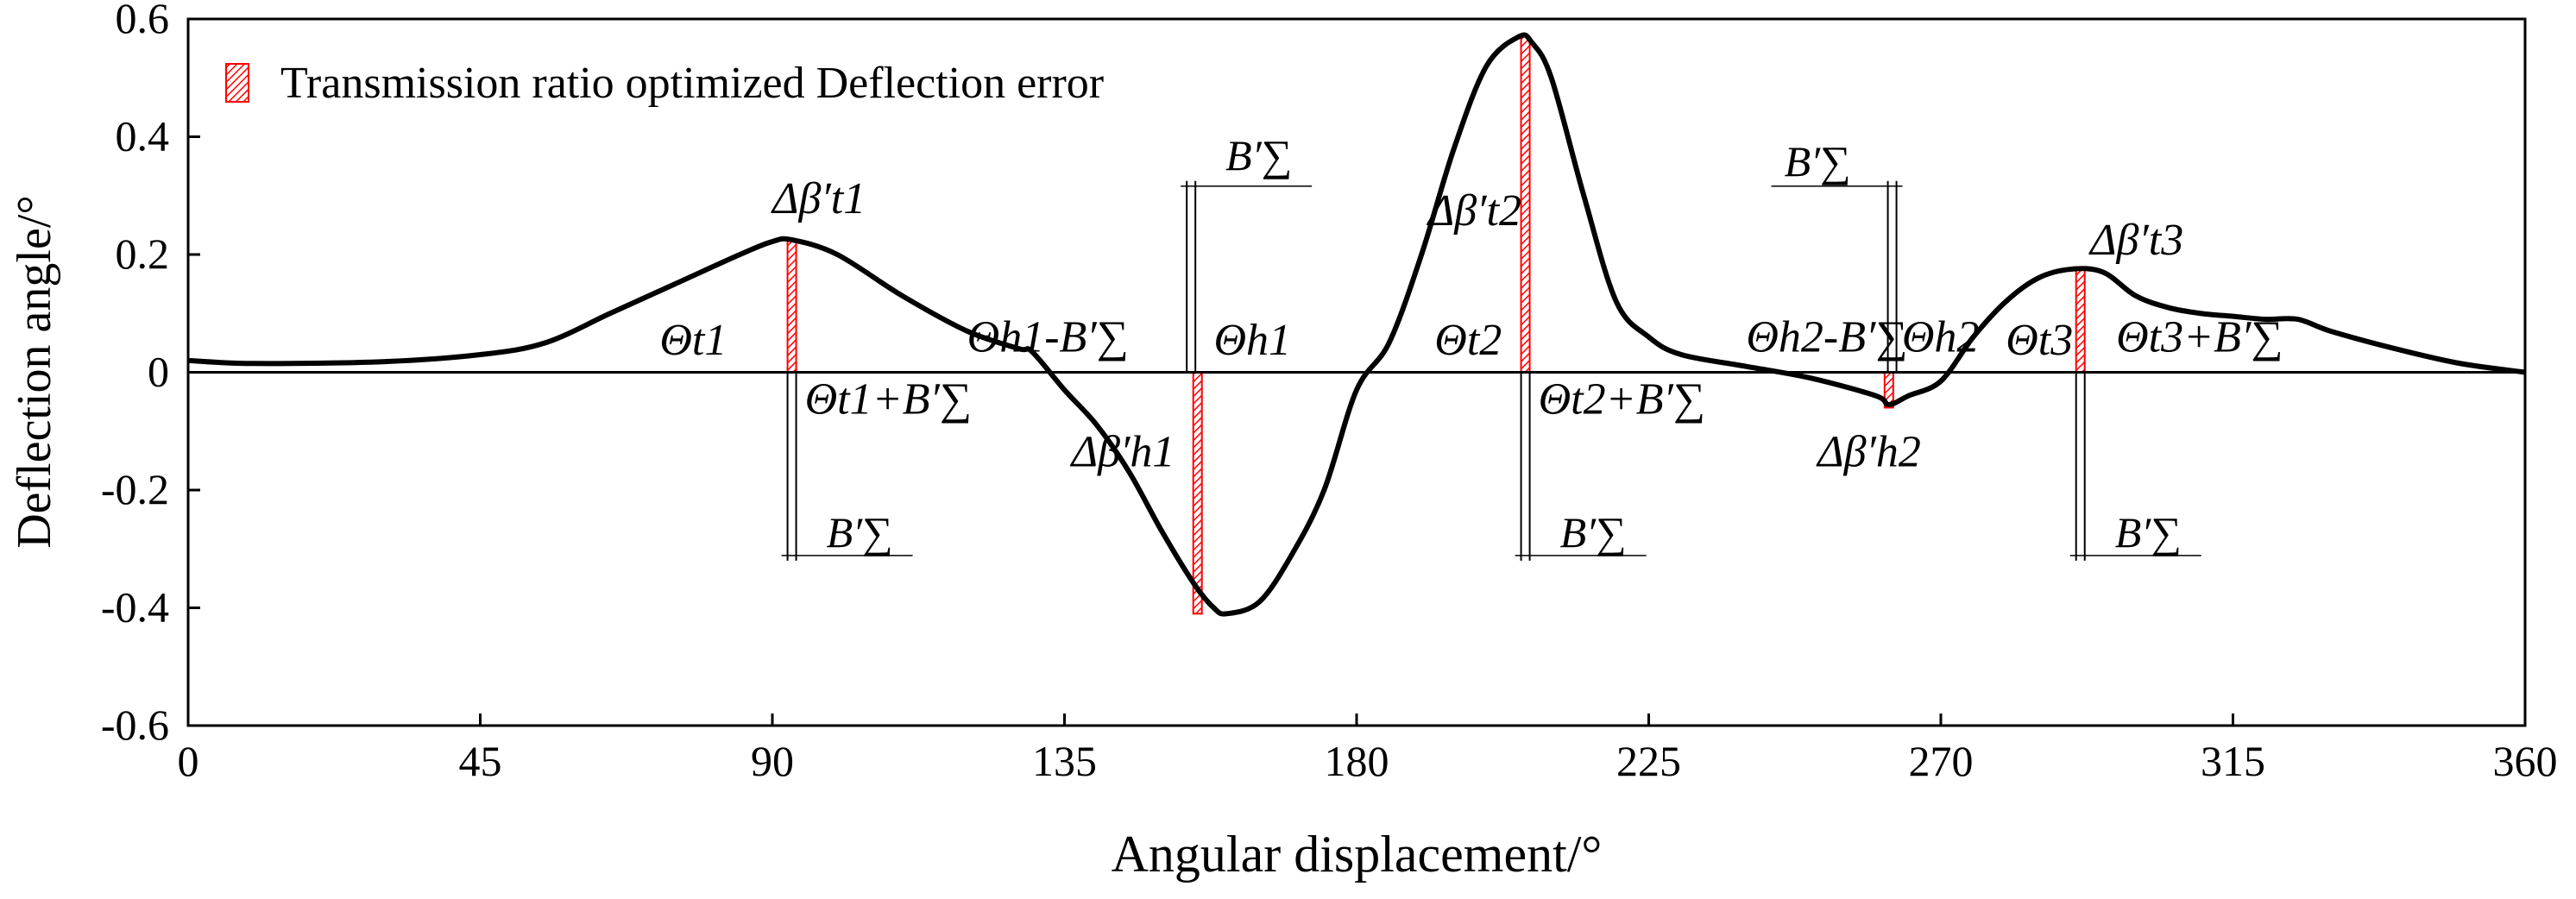 The image size is (2576, 899). What do you see at coordinates (1941, 337) in the screenshot?
I see `annotation-theta-h2: Θh2` at bounding box center [1941, 337].